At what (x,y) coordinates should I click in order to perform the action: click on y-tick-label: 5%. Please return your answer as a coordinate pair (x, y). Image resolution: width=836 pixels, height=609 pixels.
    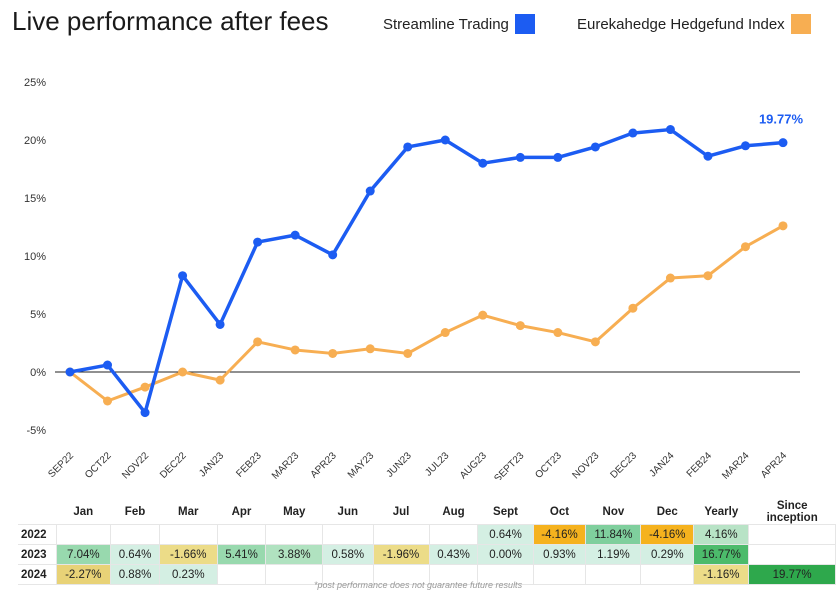
    Looking at the image, I should click on (38, 315).